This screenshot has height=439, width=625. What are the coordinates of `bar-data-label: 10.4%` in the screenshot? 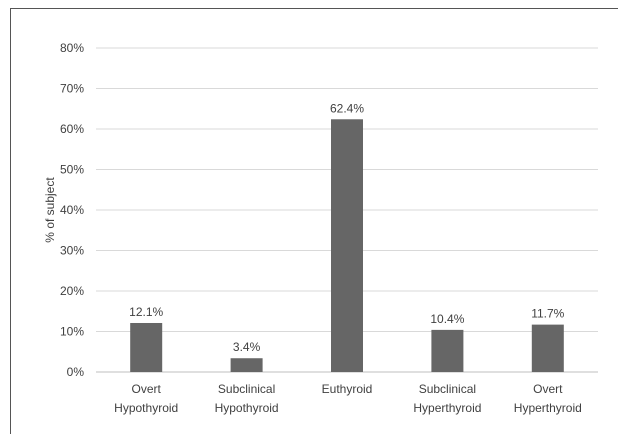 It's located at (447, 319).